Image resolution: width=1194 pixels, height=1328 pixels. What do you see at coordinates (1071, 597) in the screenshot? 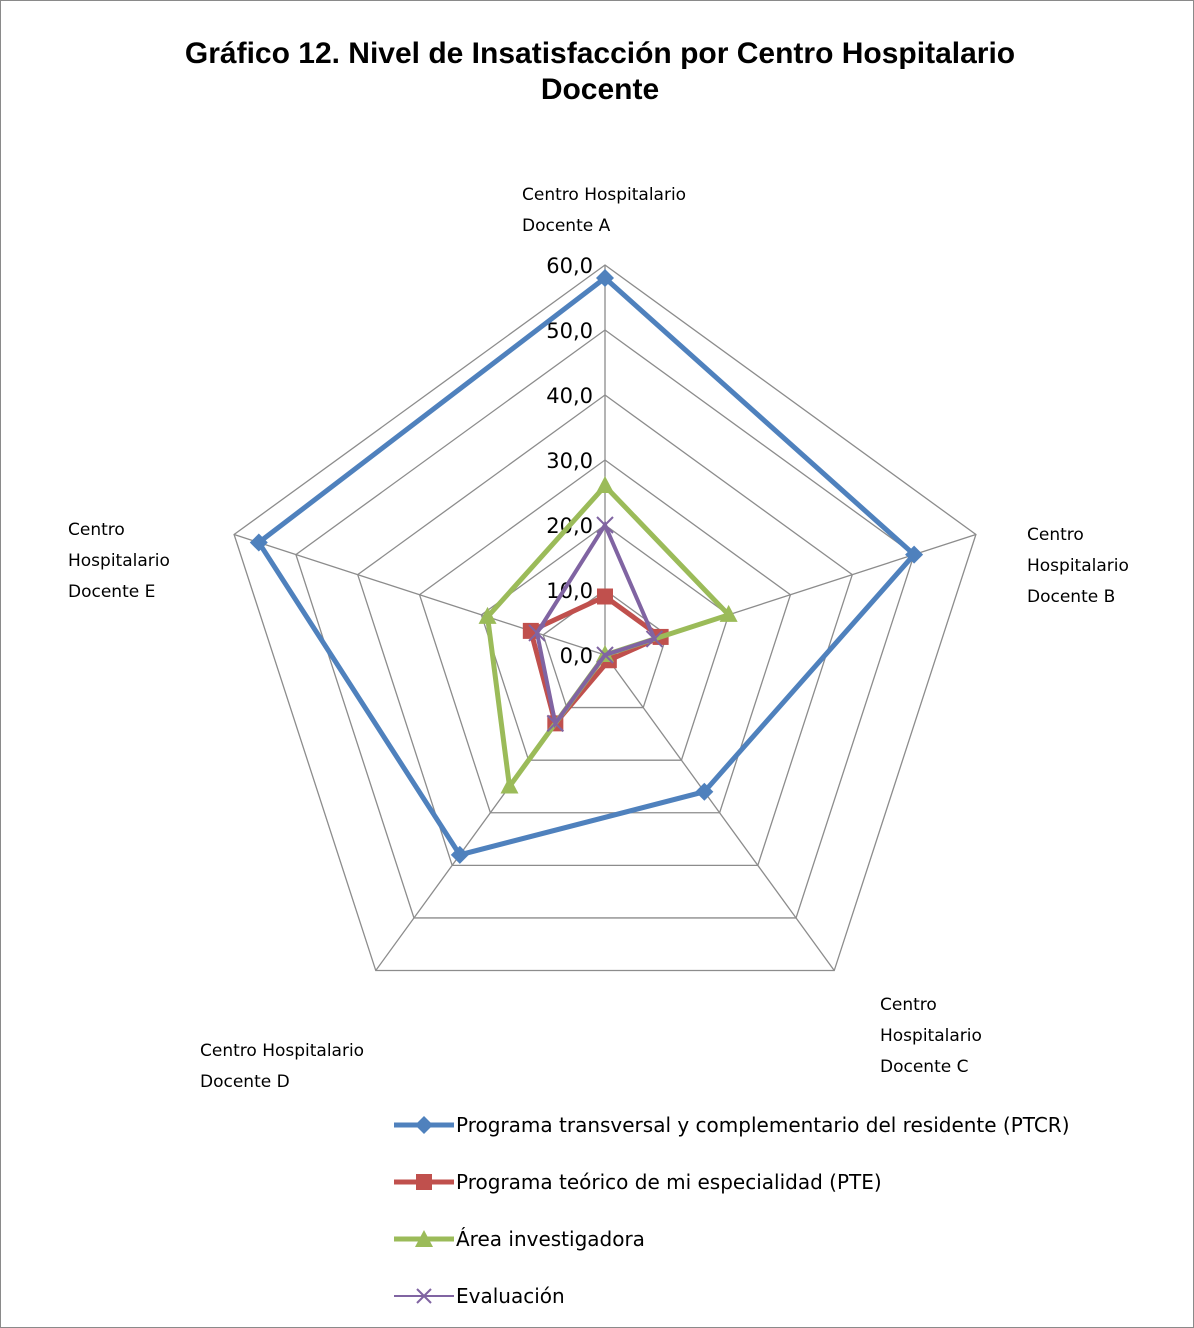
I see `category-label-b-line-3: Docente B` at bounding box center [1071, 597].